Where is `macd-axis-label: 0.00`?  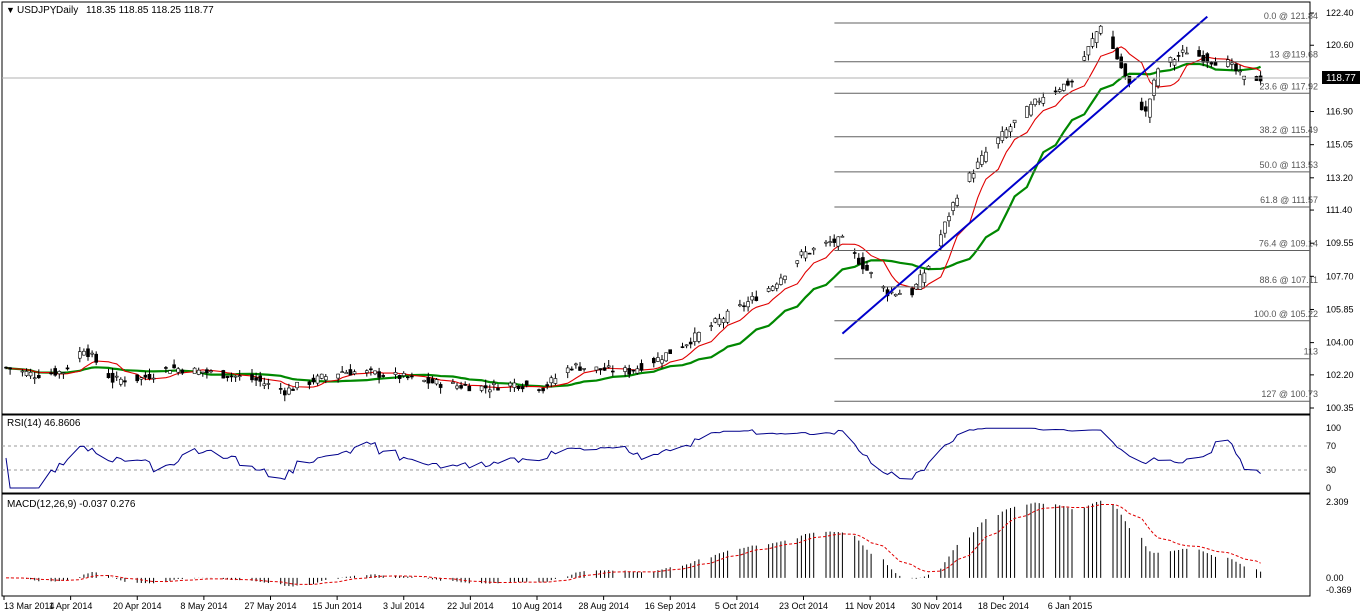
macd-axis-label: 0.00 is located at coordinates (1335, 578).